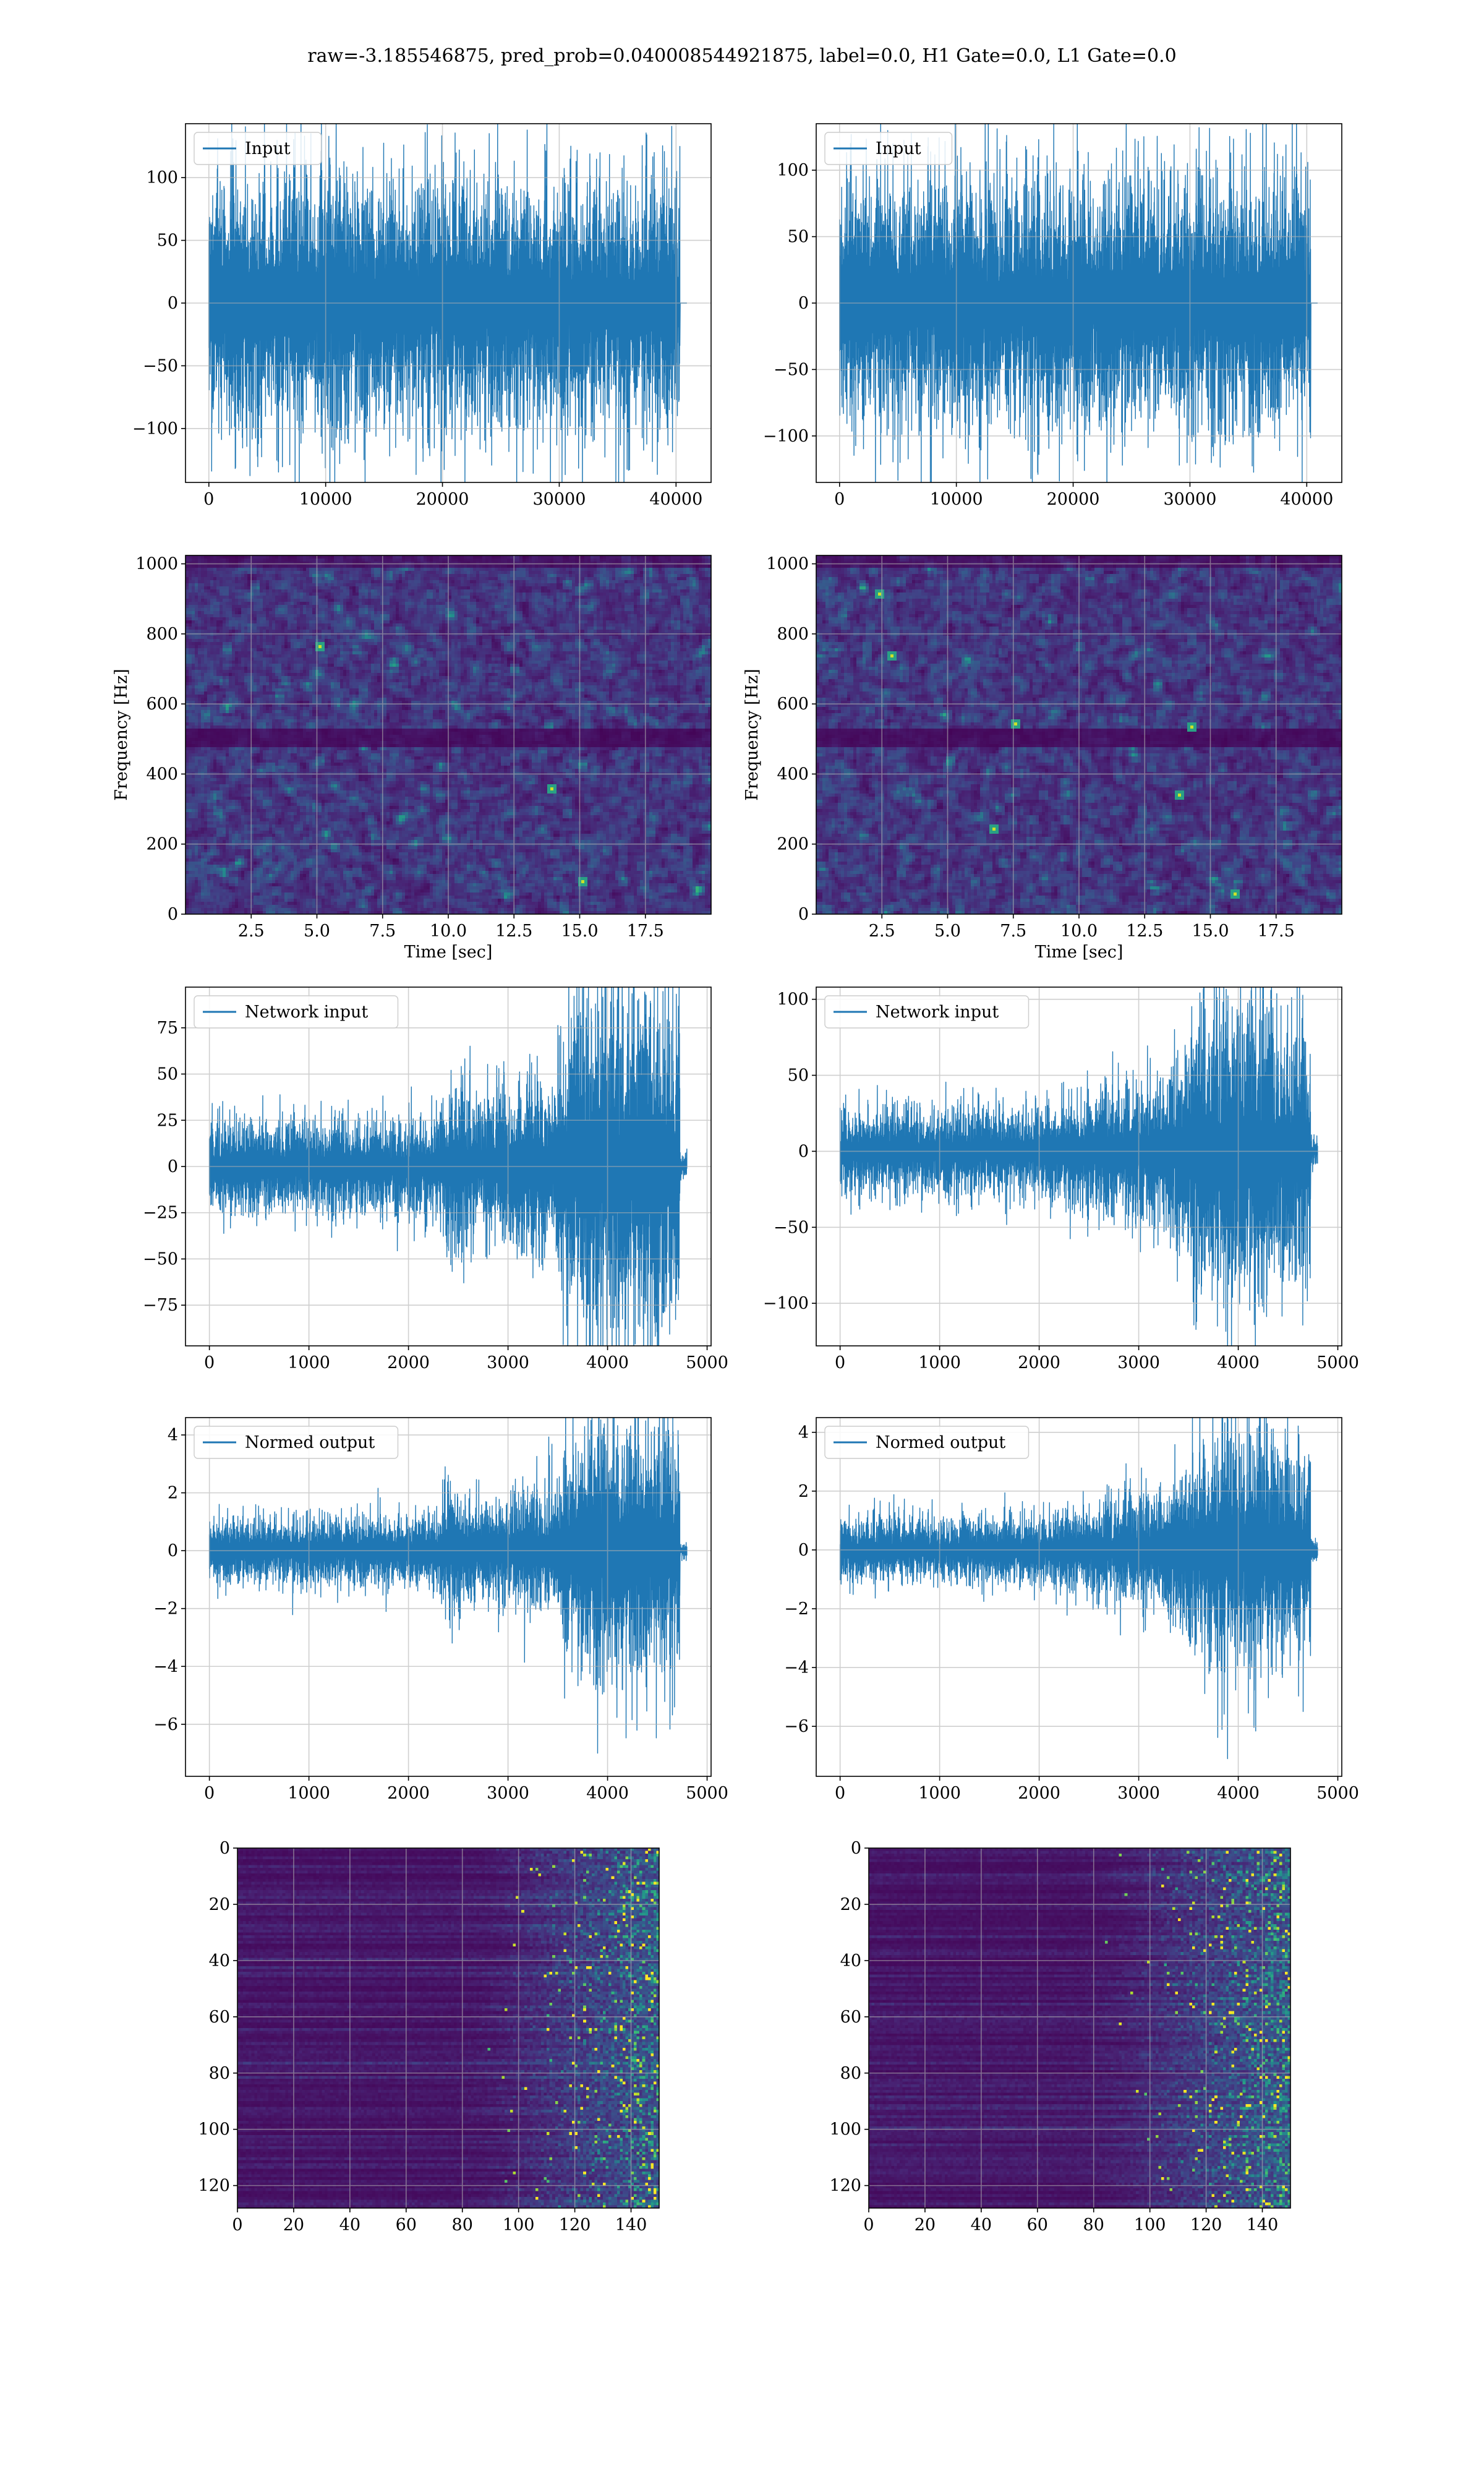 The image size is (1484, 2474). Describe the element at coordinates (631, 2225) in the screenshot. I see `x-tick-label: 140` at that location.